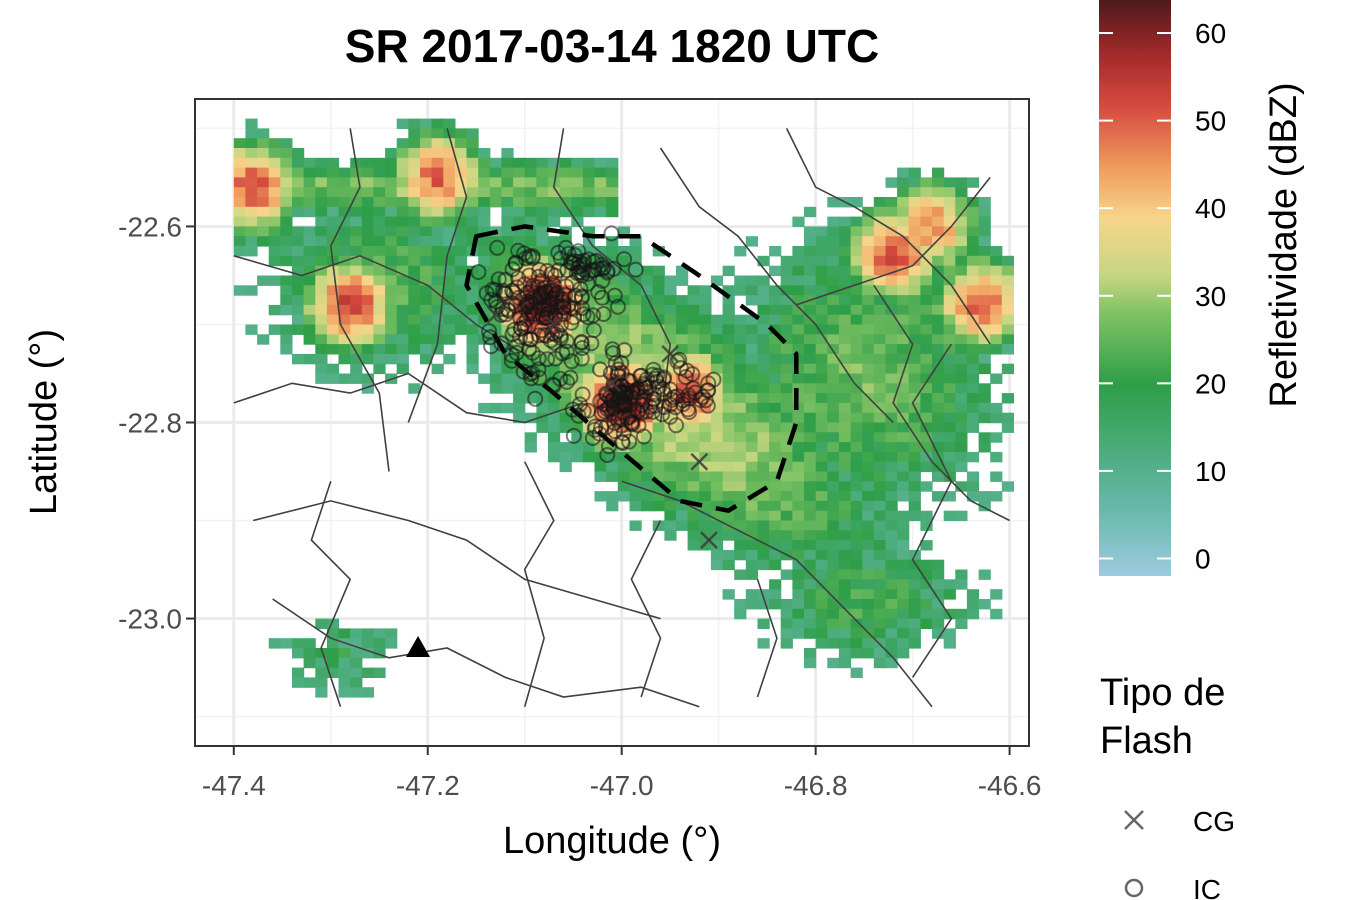 Image resolution: width=1350 pixels, height=900 pixels. Describe the element at coordinates (44, 422) in the screenshot. I see `y-axis-title: Latitude (°)` at that location.